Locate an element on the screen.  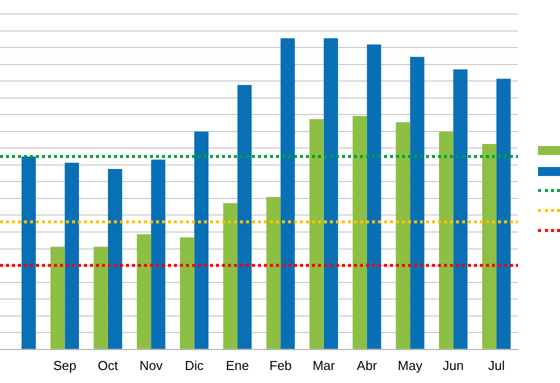
x-tick-label: Jul is located at coordinates (496, 365).